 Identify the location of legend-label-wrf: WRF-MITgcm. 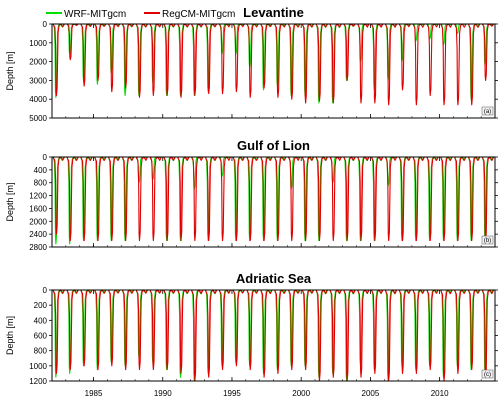
(95, 14).